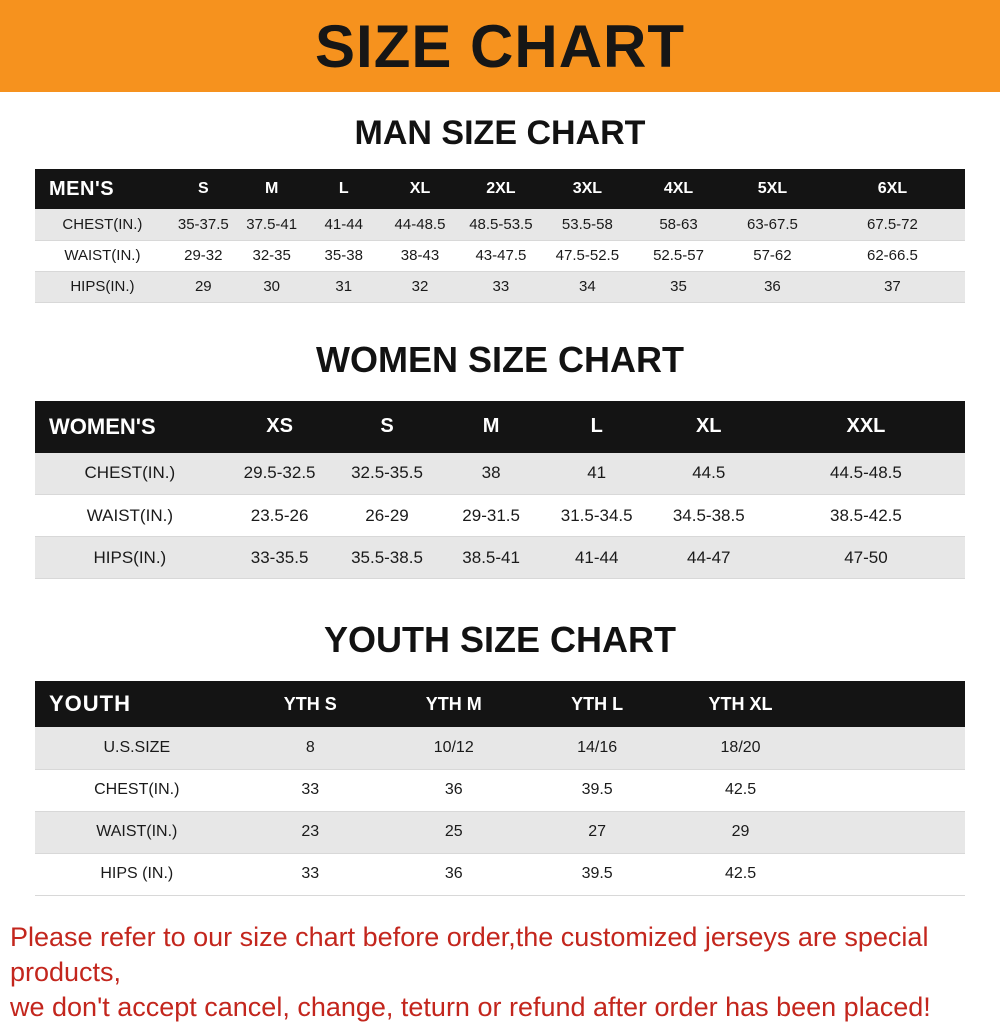 The height and width of the screenshot is (1025, 1000). Describe the element at coordinates (597, 748) in the screenshot. I see `value-cell: 14/16` at that location.